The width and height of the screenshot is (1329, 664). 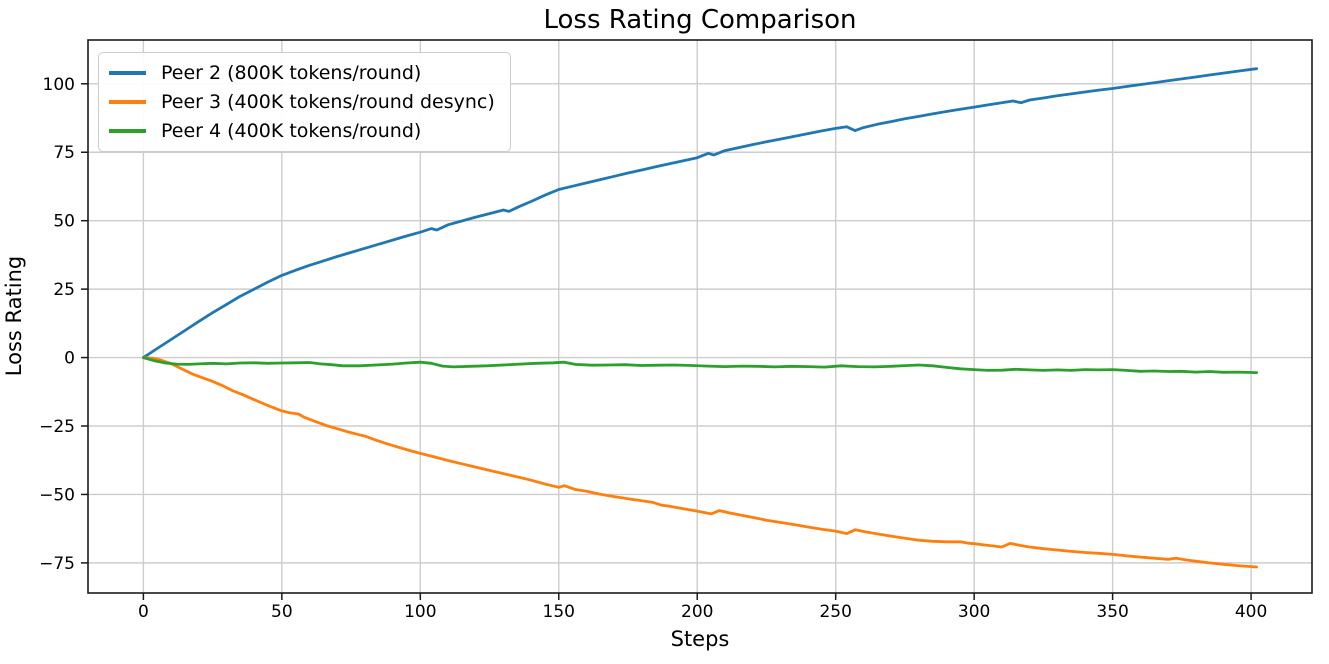 I want to click on y-tick-label: −75, so click(x=57, y=564).